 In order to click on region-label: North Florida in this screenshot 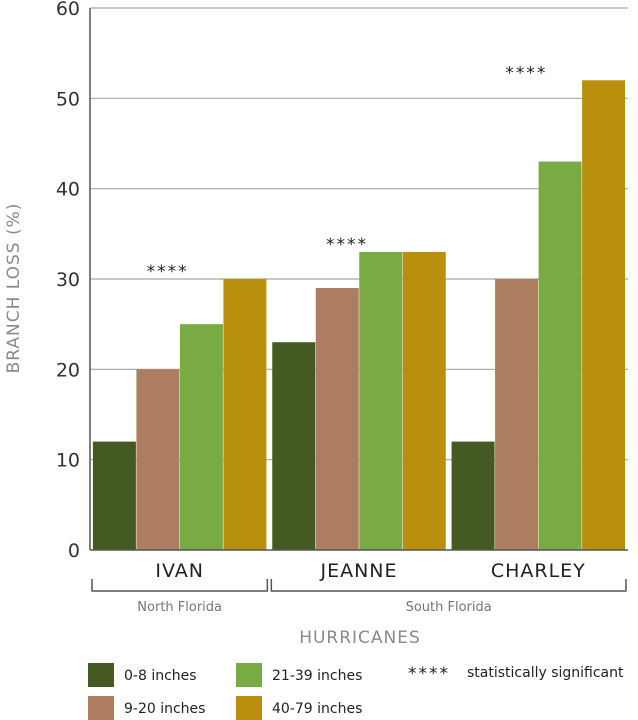, I will do `click(179, 607)`.